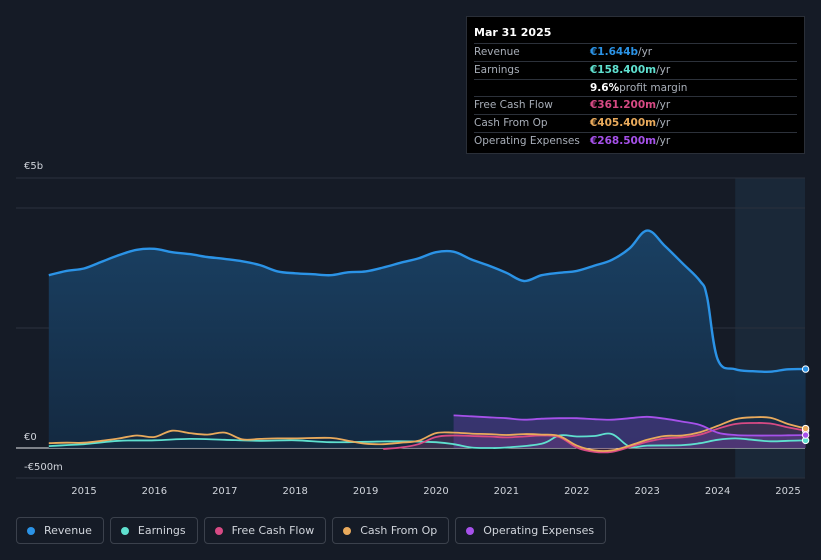  What do you see at coordinates (513, 105) in the screenshot?
I see `tooltip-row-label: Free Cash Flow` at bounding box center [513, 105].